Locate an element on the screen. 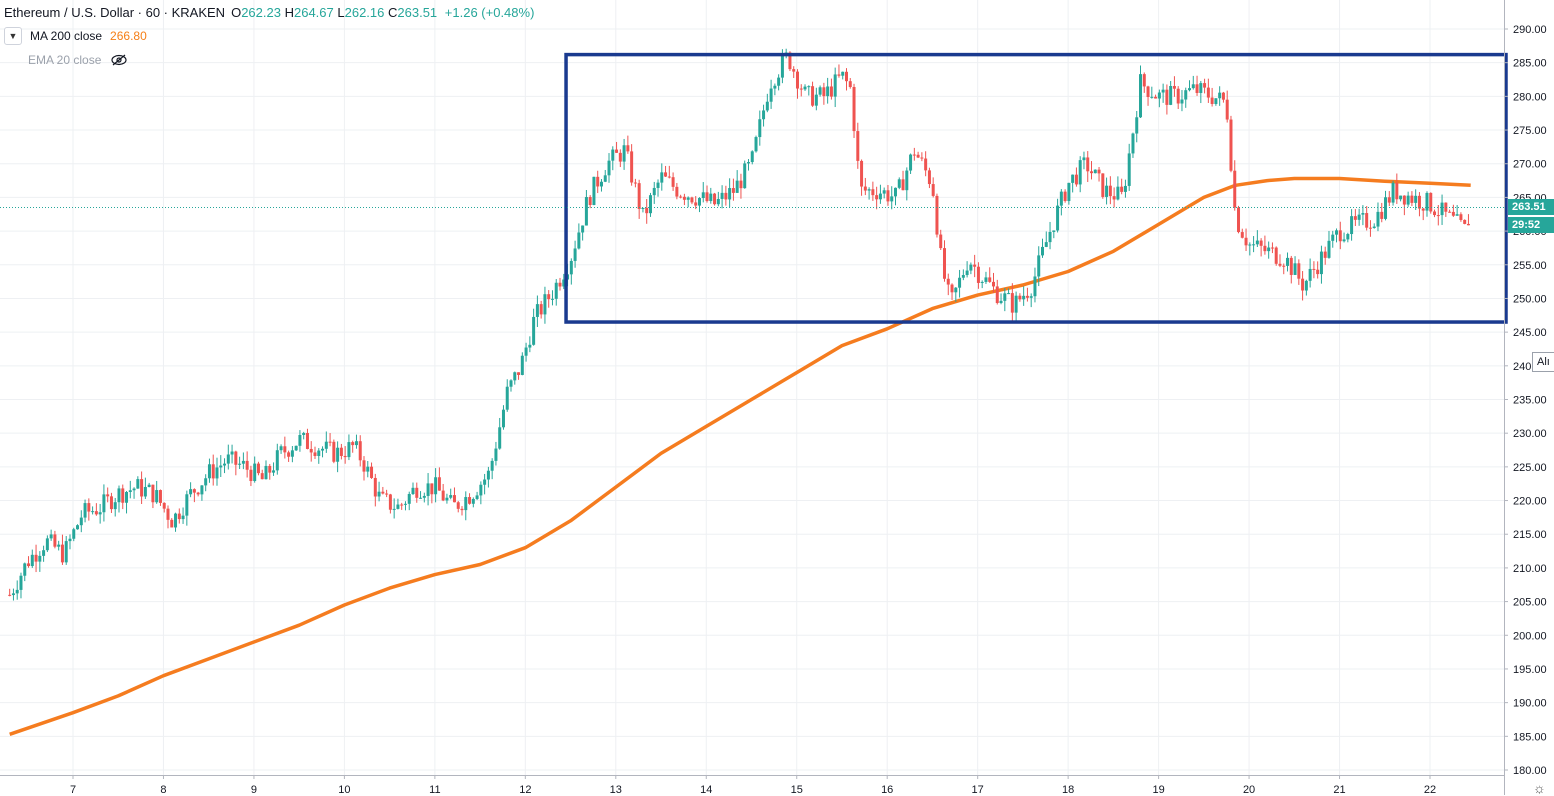 This screenshot has width=1554, height=796. ema20-name: EMA 20 close is located at coordinates (65, 59).